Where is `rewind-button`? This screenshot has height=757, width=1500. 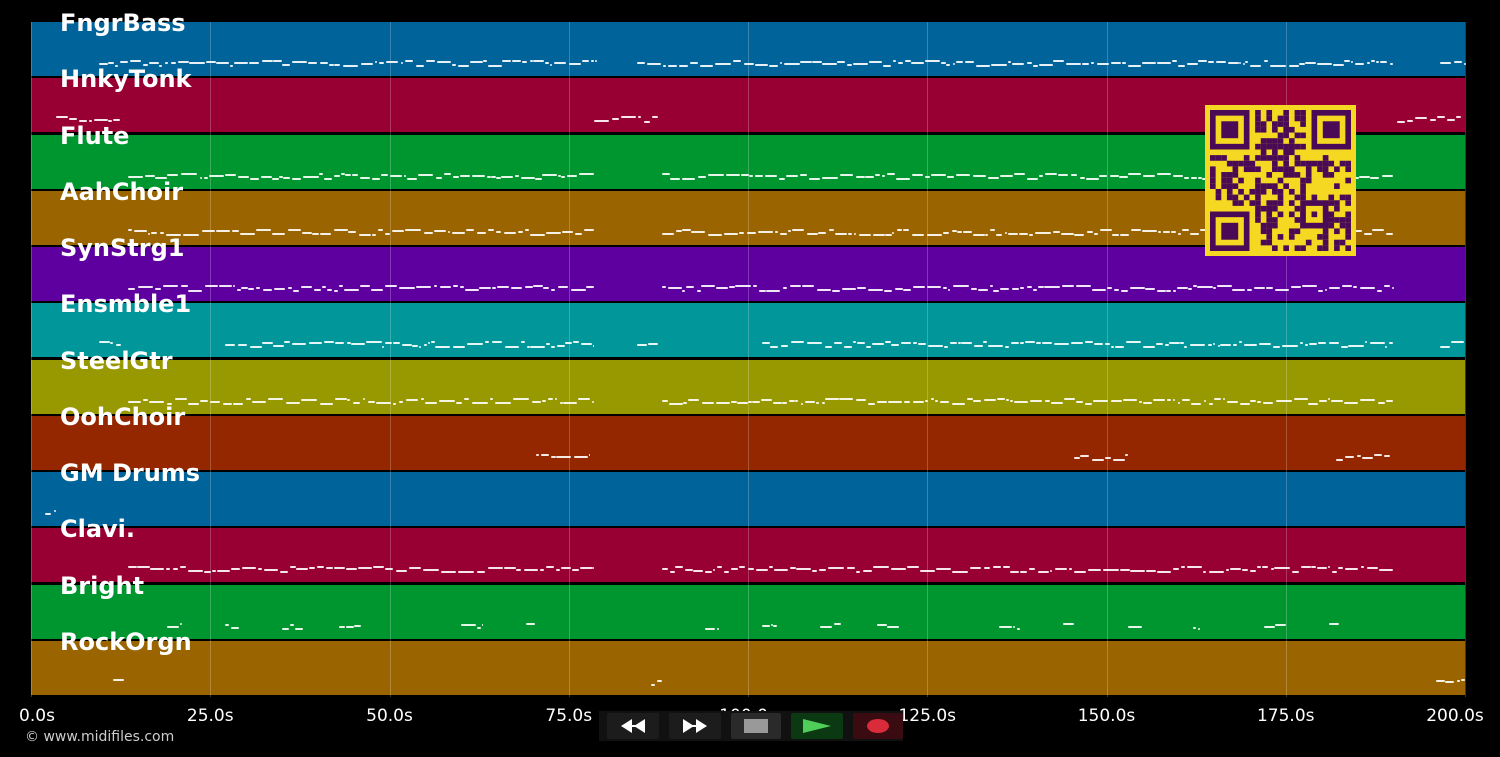
rewind-button is located at coordinates (633, 726).